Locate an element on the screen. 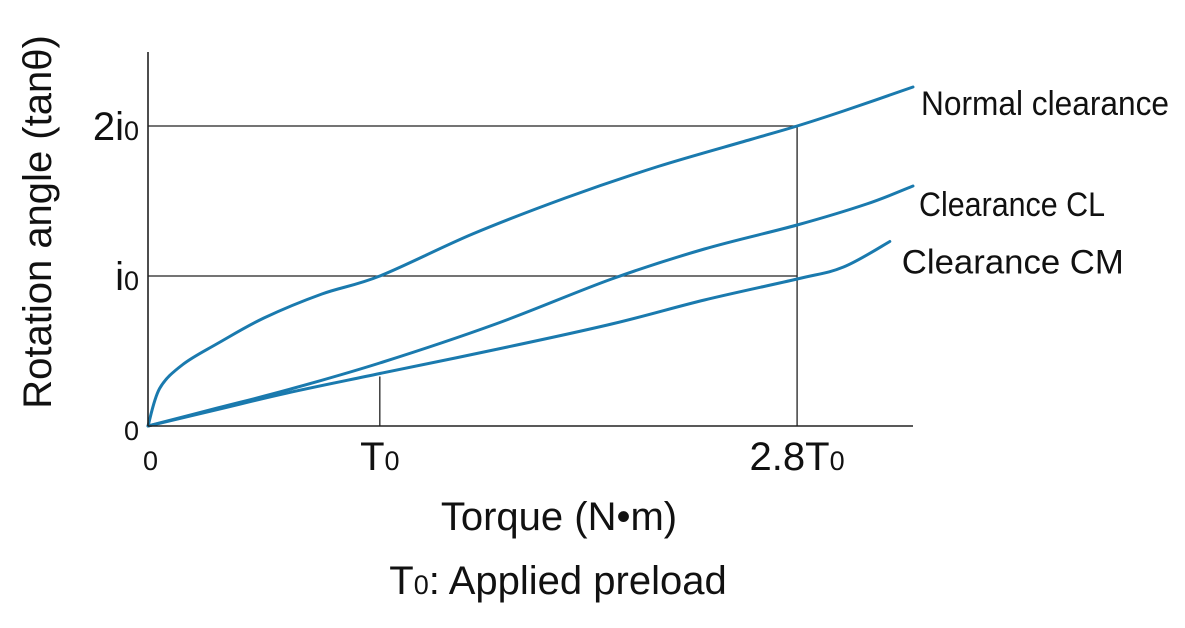 This screenshot has width=1185, height=628. caption: T0: Applied preload is located at coordinates (557, 581).